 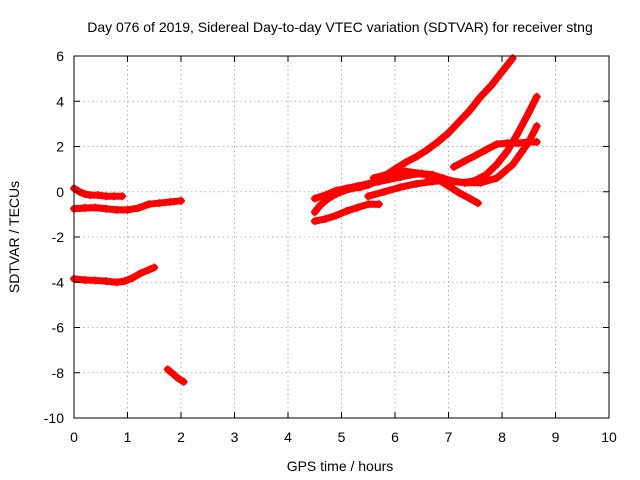 What do you see at coordinates (340, 466) in the screenshot?
I see `x-axis-label: GPS time / hours` at bounding box center [340, 466].